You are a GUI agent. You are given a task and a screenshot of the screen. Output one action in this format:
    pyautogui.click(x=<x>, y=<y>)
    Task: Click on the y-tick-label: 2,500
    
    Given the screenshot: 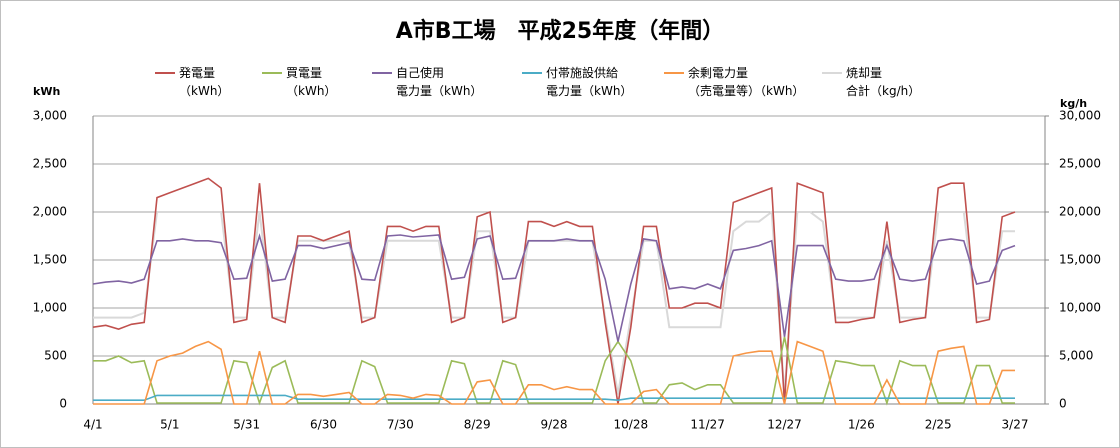 What is the action you would take?
    pyautogui.click(x=50, y=164)
    